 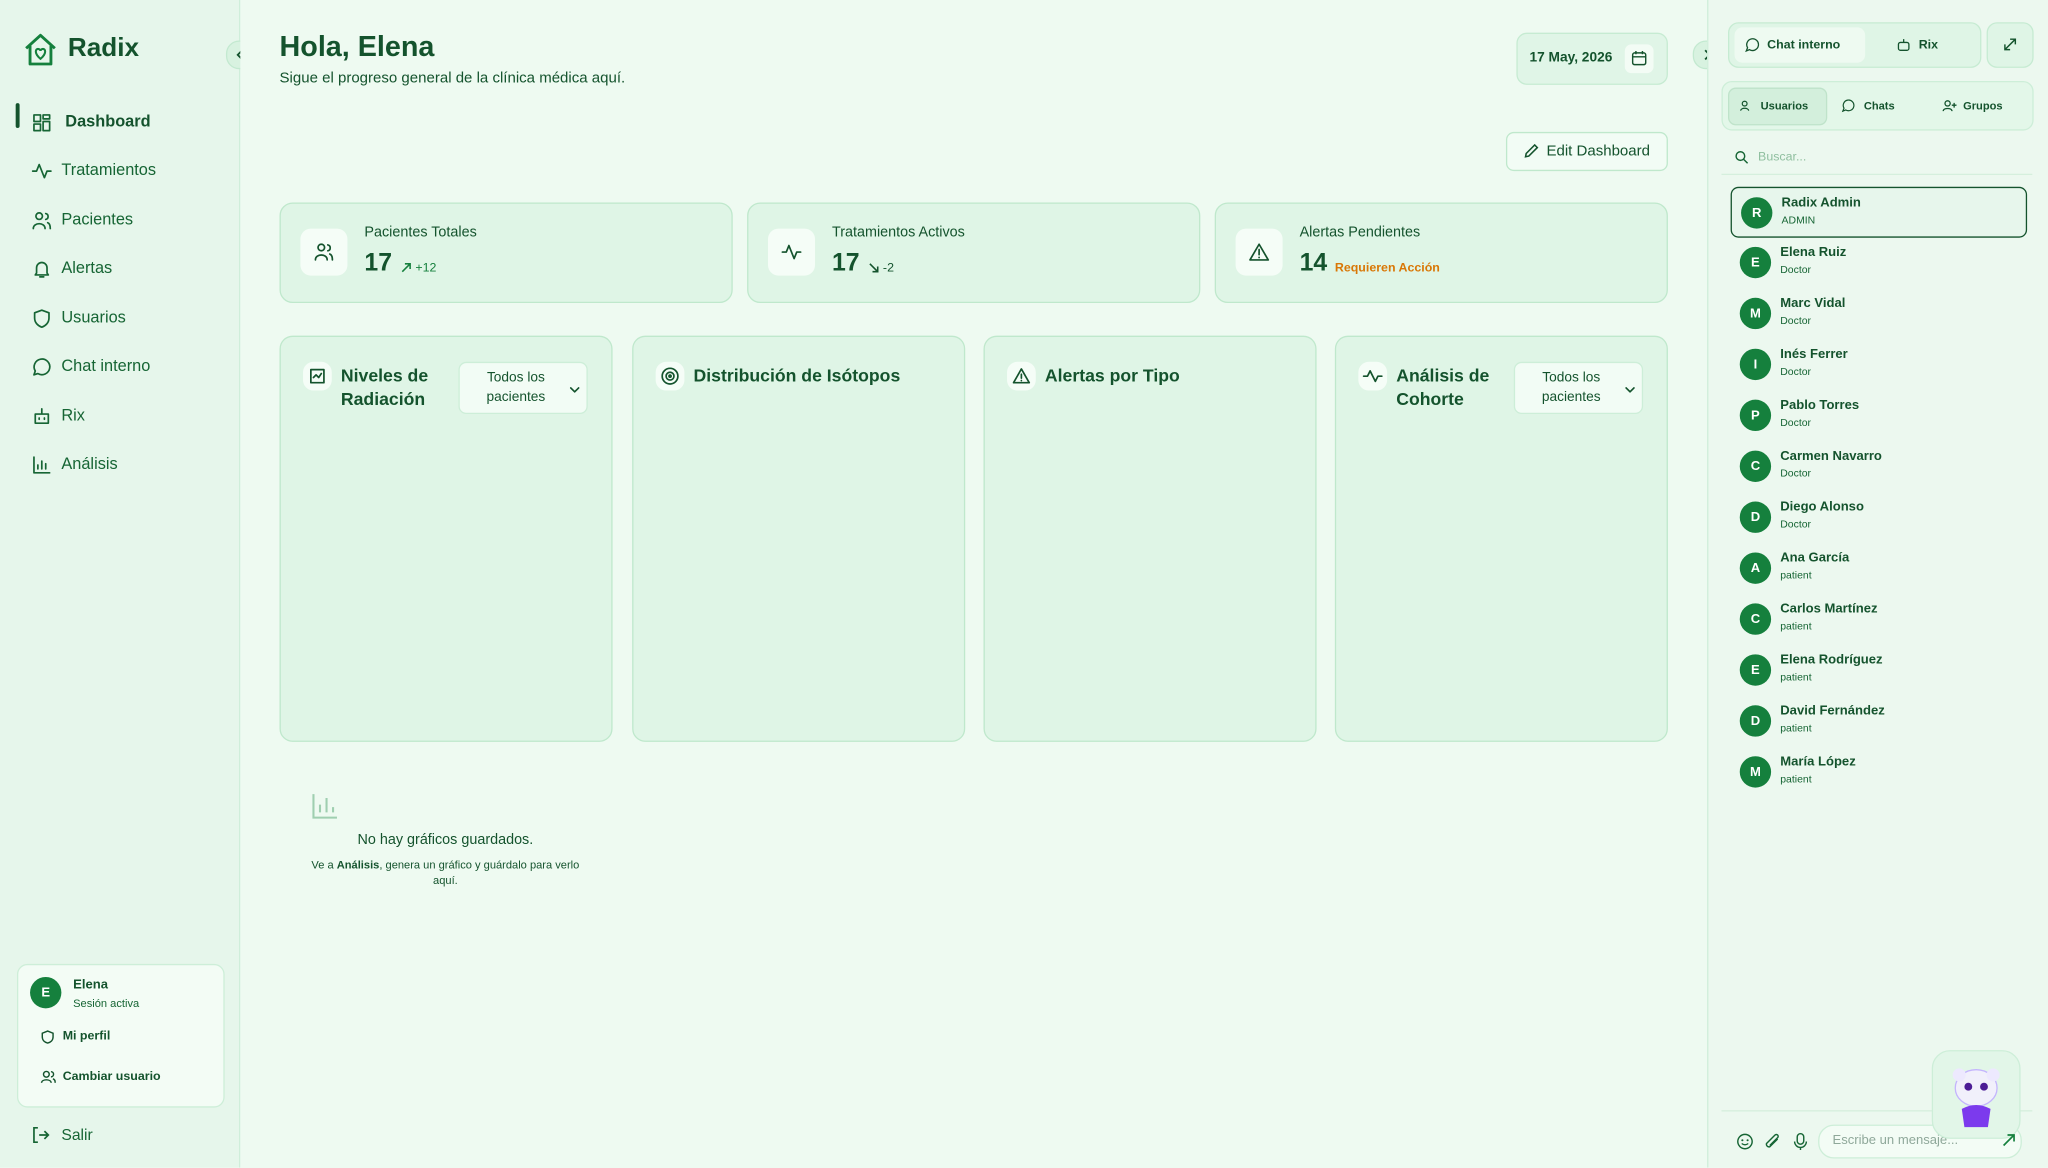 What do you see at coordinates (1804, 45) in the screenshot?
I see `tab: Chat interno` at bounding box center [1804, 45].